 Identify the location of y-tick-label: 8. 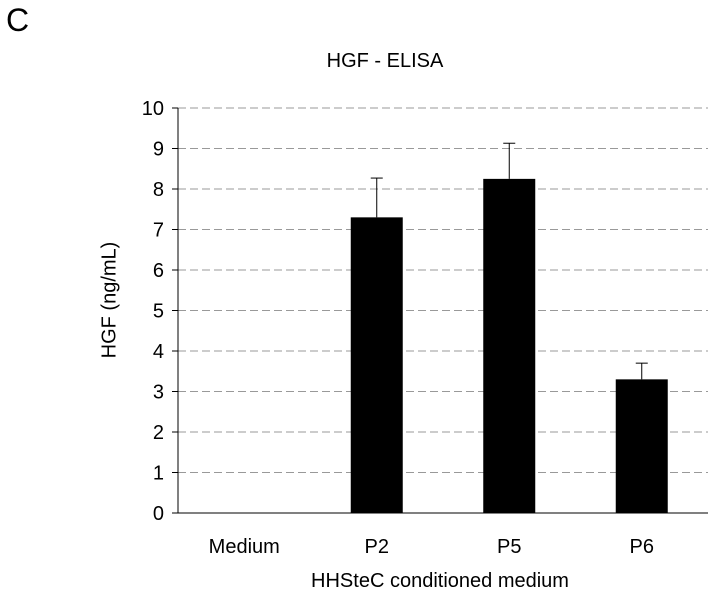
(158, 190).